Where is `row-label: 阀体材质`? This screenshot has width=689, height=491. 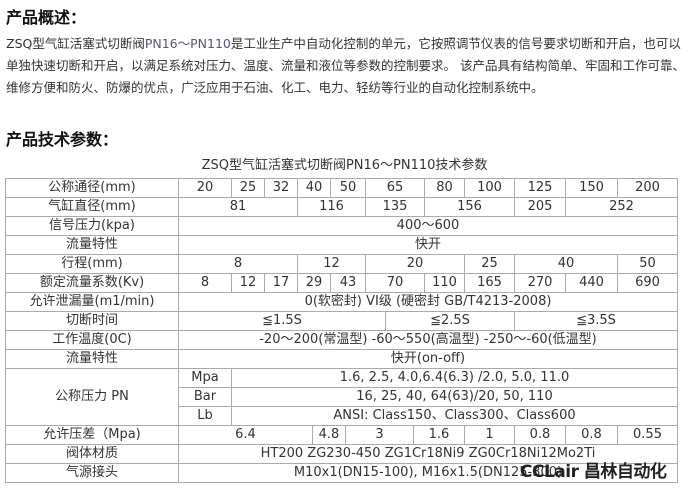 row-label: 阀体材质 is located at coordinates (92, 454).